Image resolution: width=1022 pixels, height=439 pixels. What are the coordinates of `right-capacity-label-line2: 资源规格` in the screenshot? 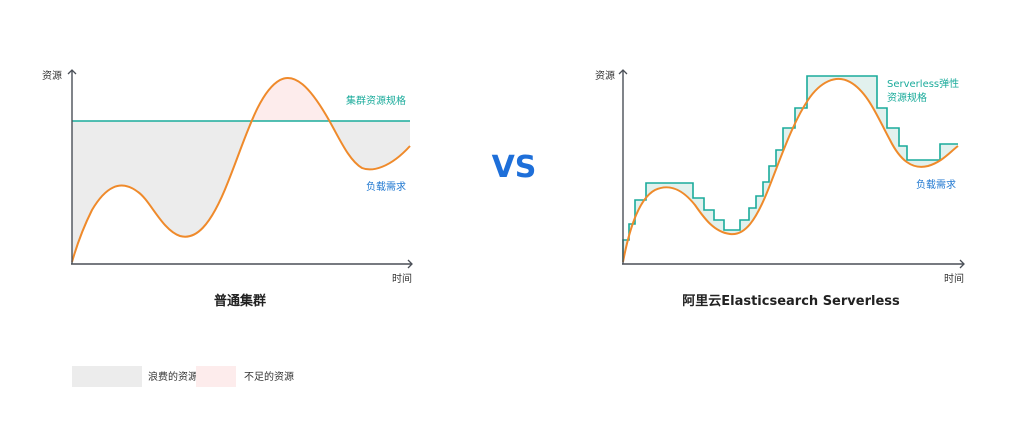 It's located at (907, 97).